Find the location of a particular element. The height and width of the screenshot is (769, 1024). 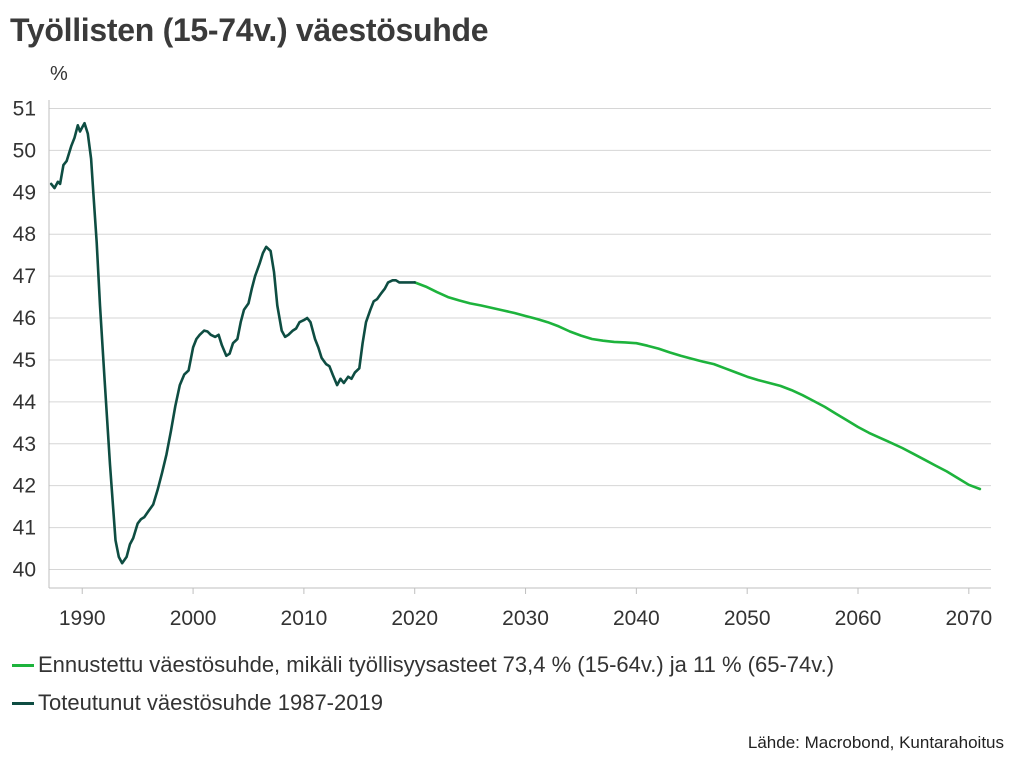

chart-title: Työllisten (15-74v.) väestösuhde is located at coordinates (249, 30).